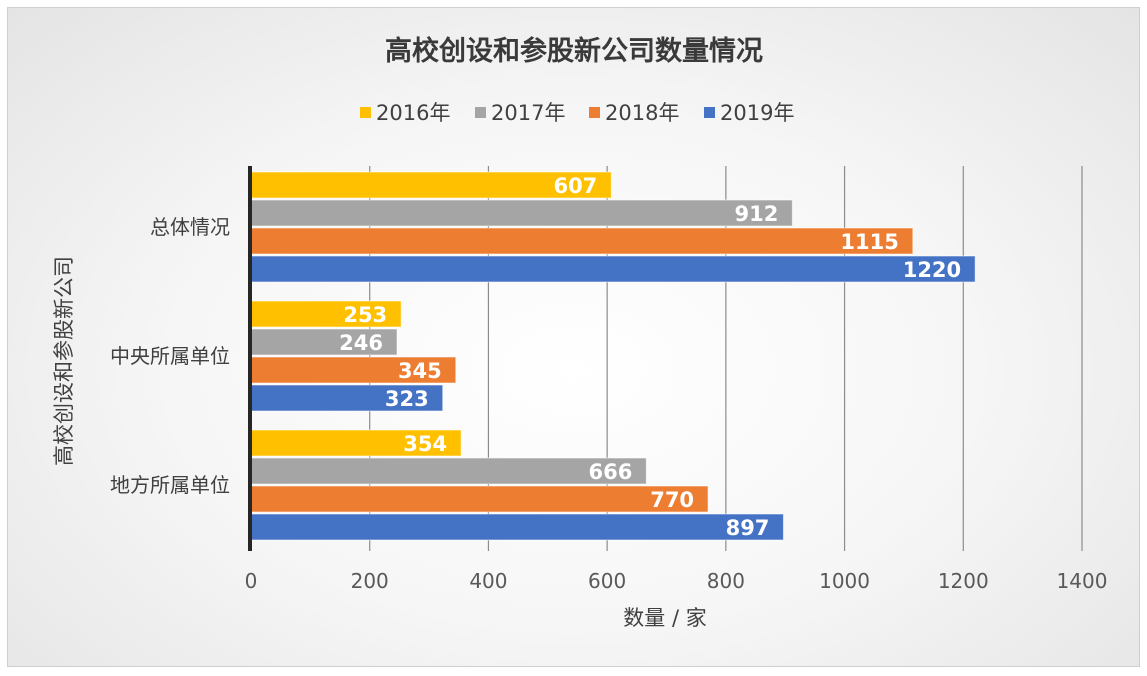 This screenshot has height=676, width=1147. I want to click on legend: 2016年 2017年 2018年 2019年, so click(577, 113).